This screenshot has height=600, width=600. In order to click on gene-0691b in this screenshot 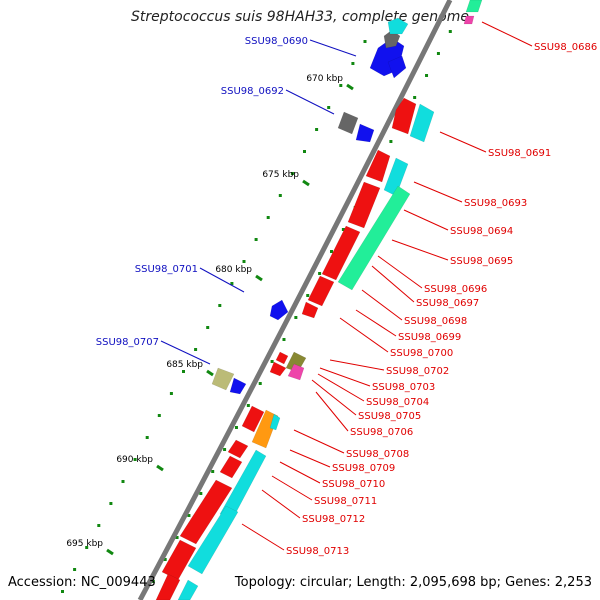, I will do `click(422, 123)`.